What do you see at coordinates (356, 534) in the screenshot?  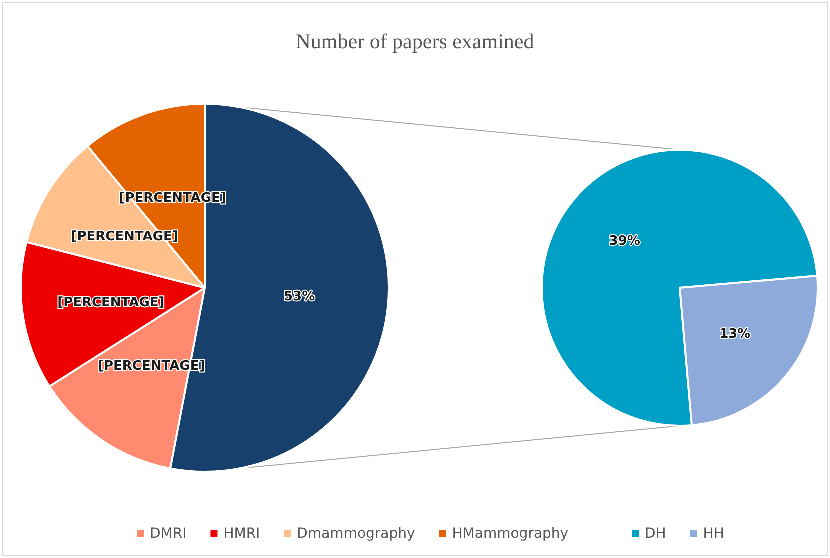 I see `legend-label: Dmammography` at bounding box center [356, 534].